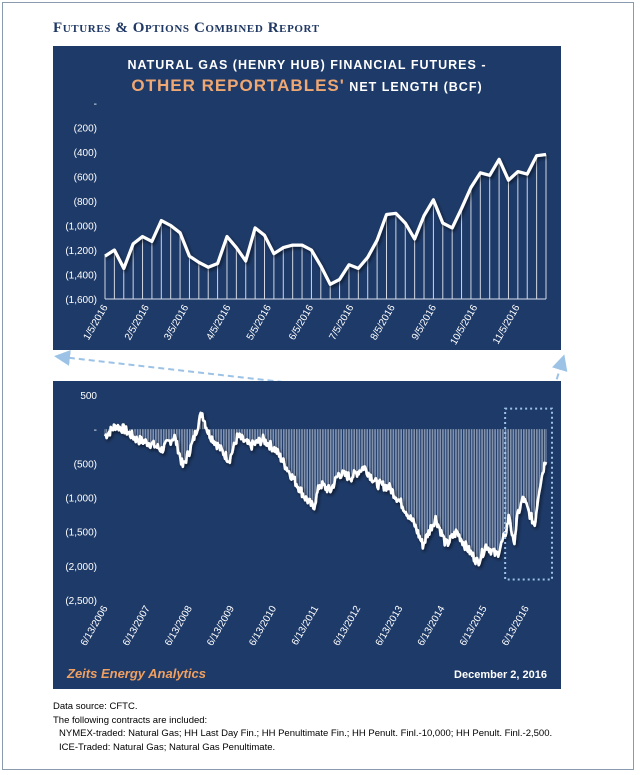  Describe the element at coordinates (179, 626) in the screenshot. I see `x-tick-label: 6/13/2008` at that location.